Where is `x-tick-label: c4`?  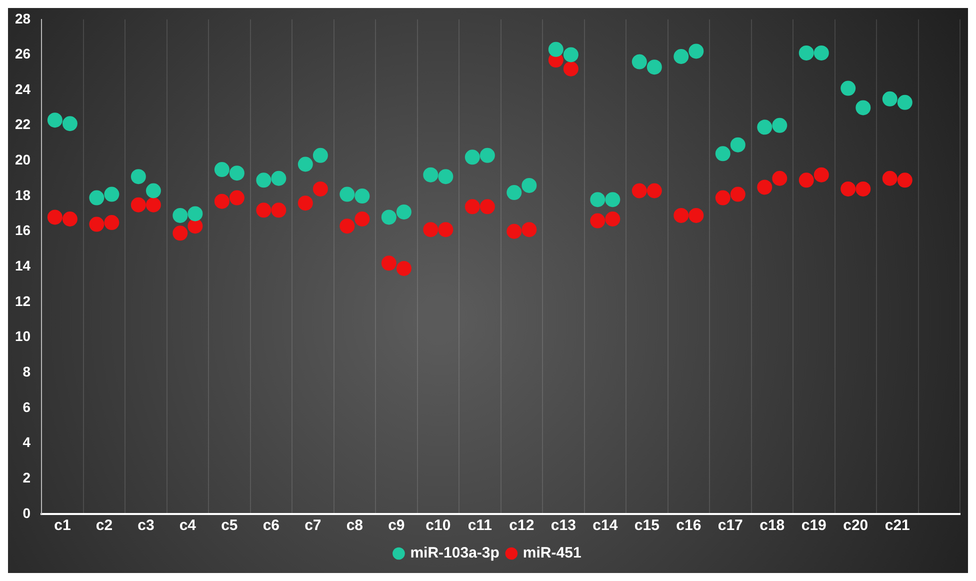 x-tick-label: c4 is located at coordinates (188, 525).